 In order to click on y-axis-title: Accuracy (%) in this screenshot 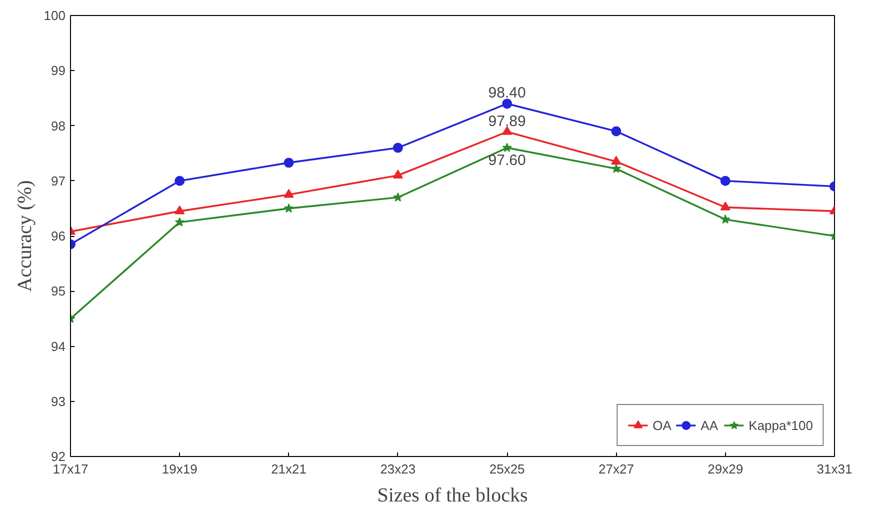, I will do `click(25, 236)`.